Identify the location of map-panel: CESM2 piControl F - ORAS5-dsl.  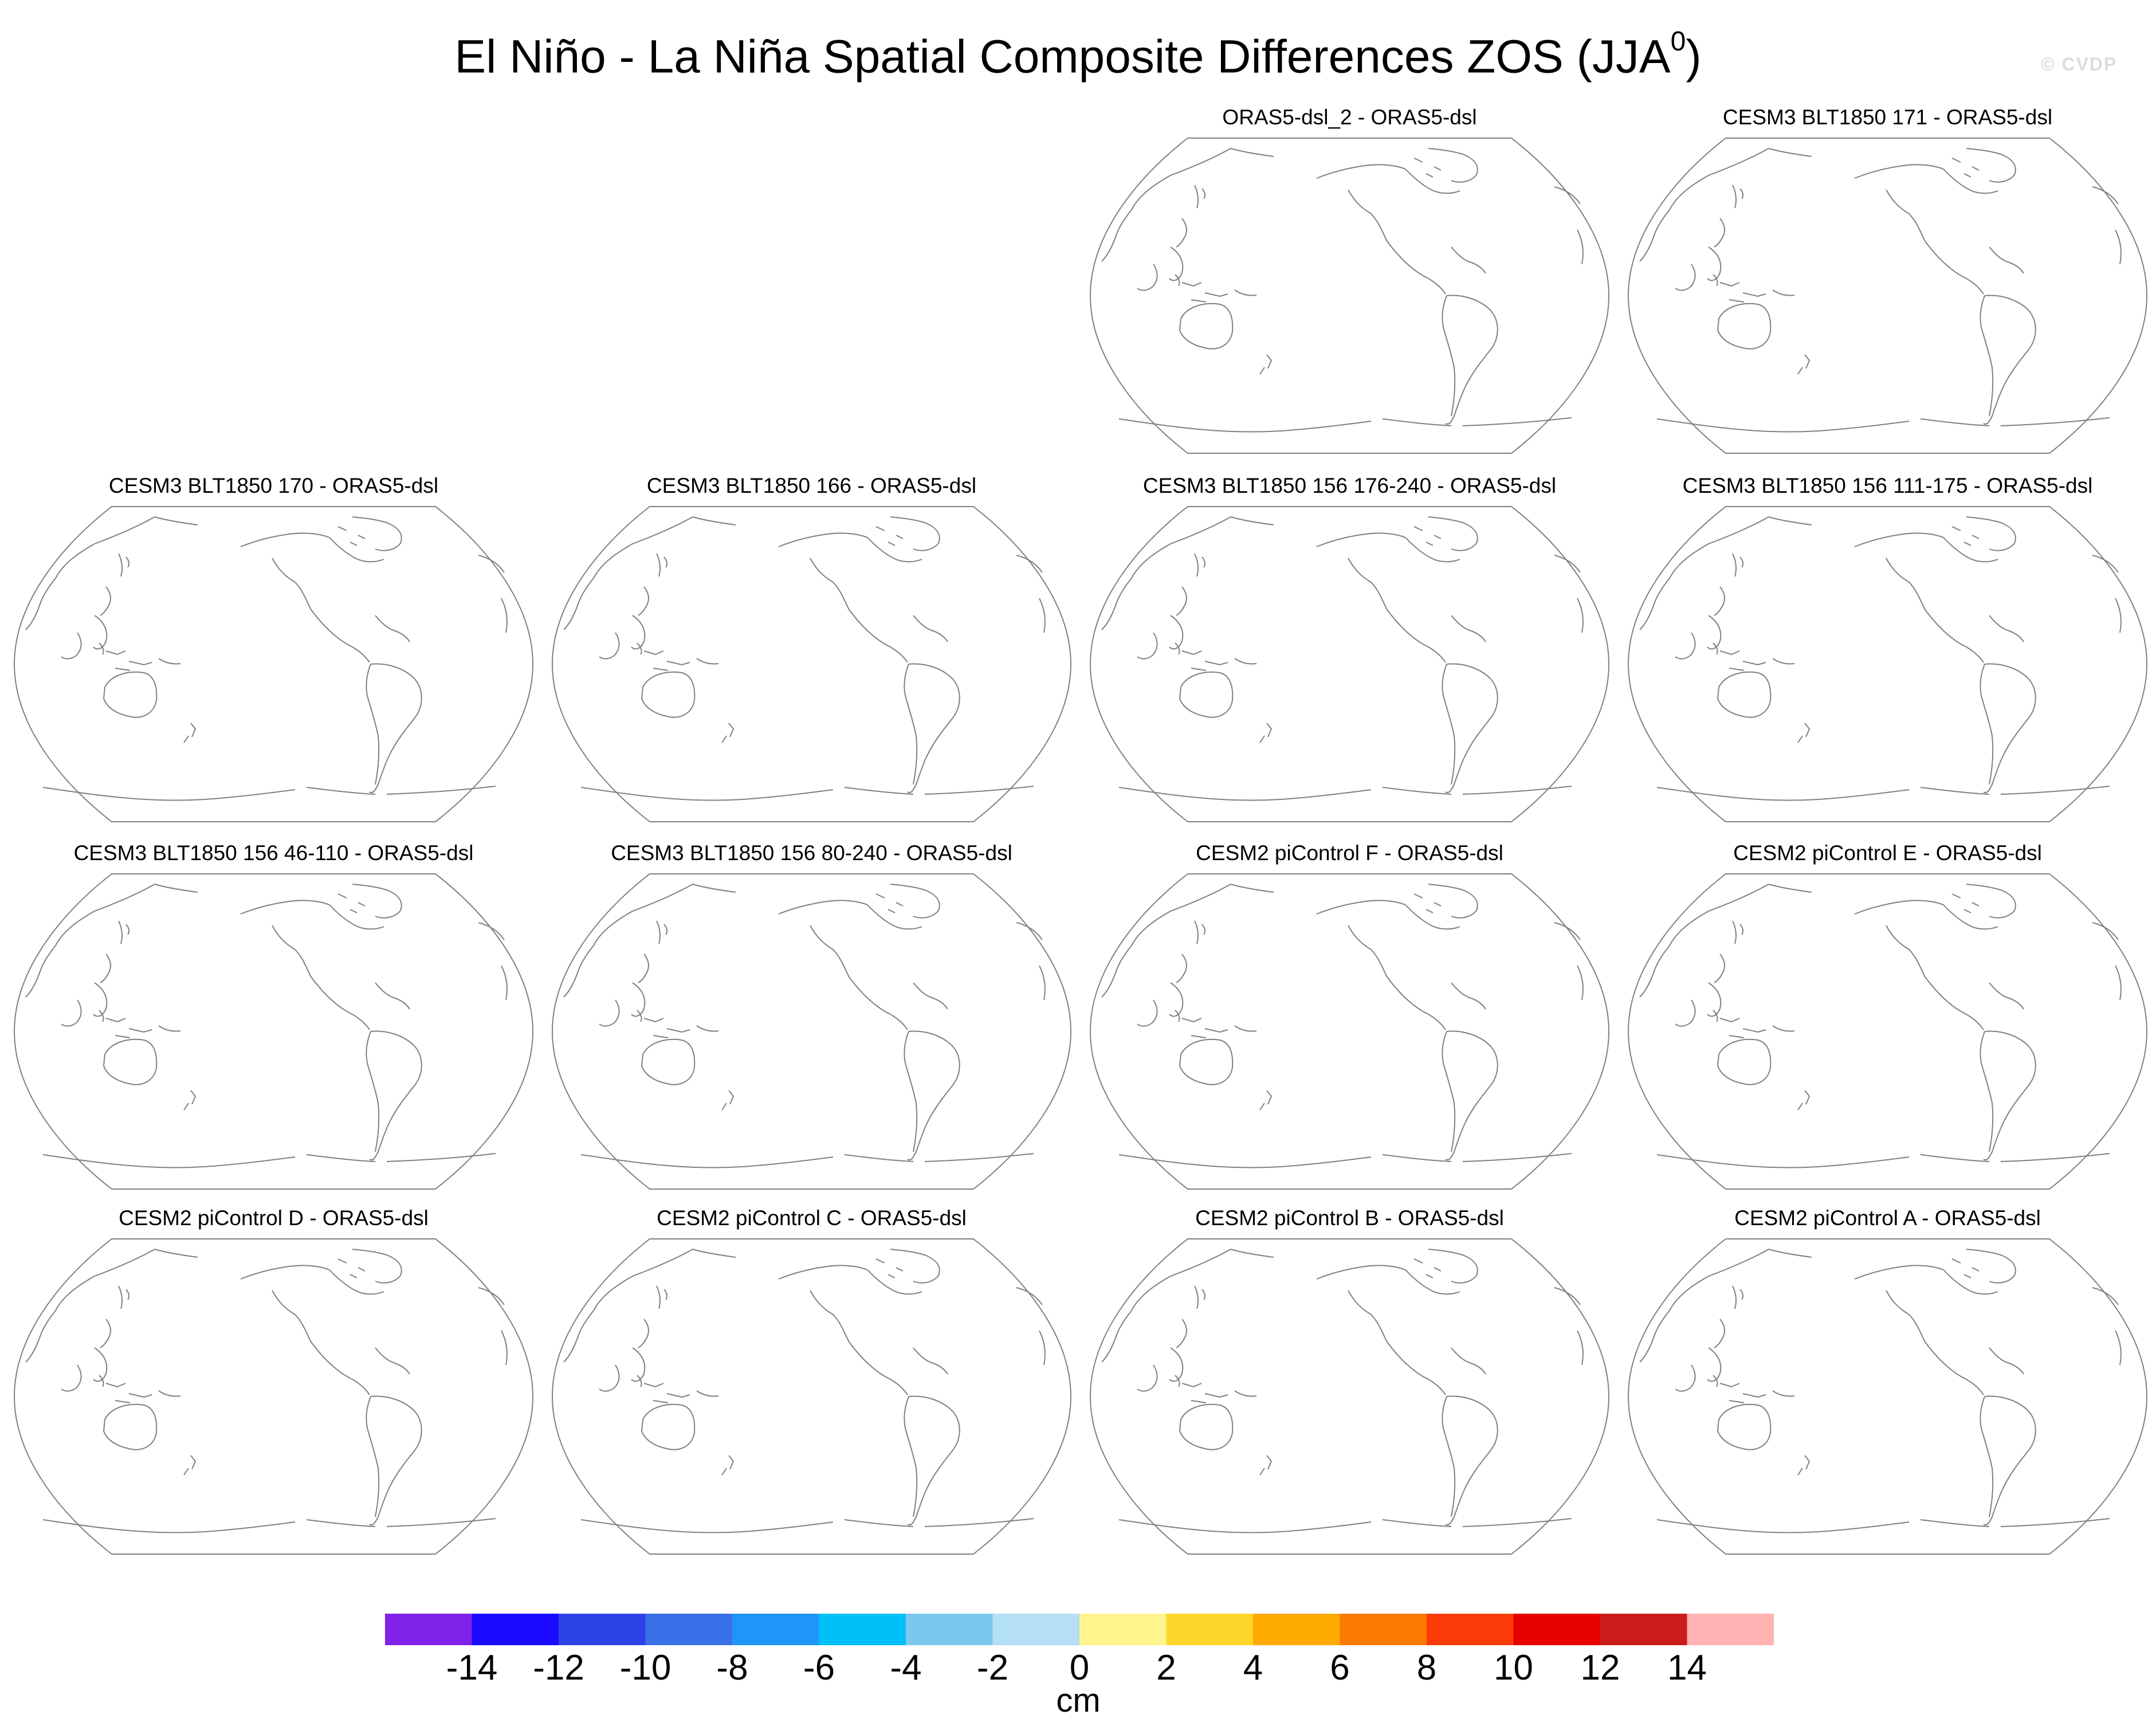
(1350, 1018).